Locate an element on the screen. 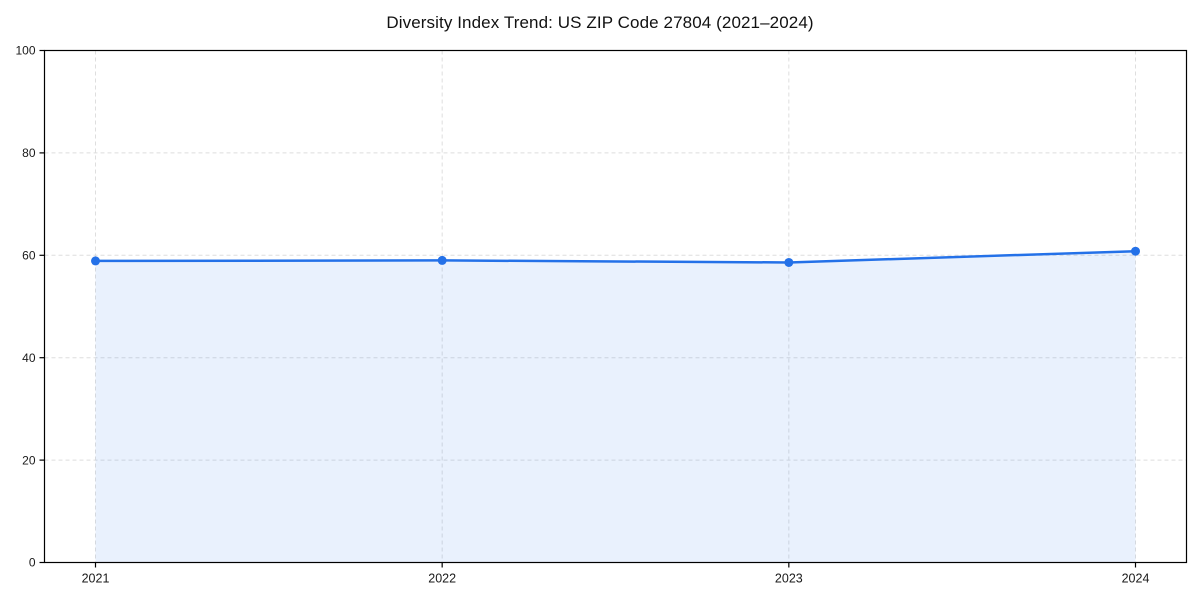  y-tick-label: 100 is located at coordinates (25, 51).